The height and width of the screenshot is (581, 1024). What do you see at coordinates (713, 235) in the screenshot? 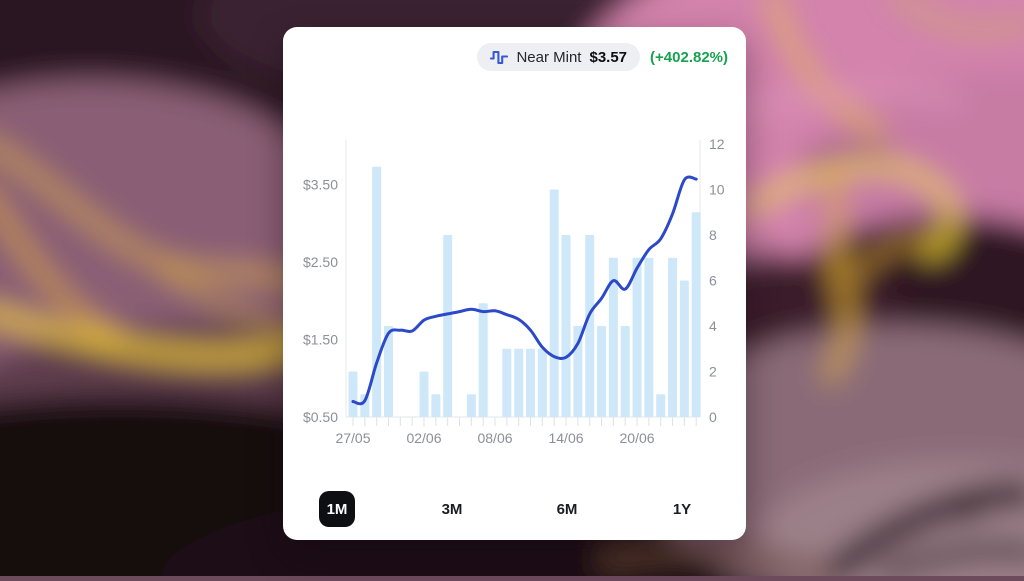
I see `y-right-tick-label: 8` at bounding box center [713, 235].